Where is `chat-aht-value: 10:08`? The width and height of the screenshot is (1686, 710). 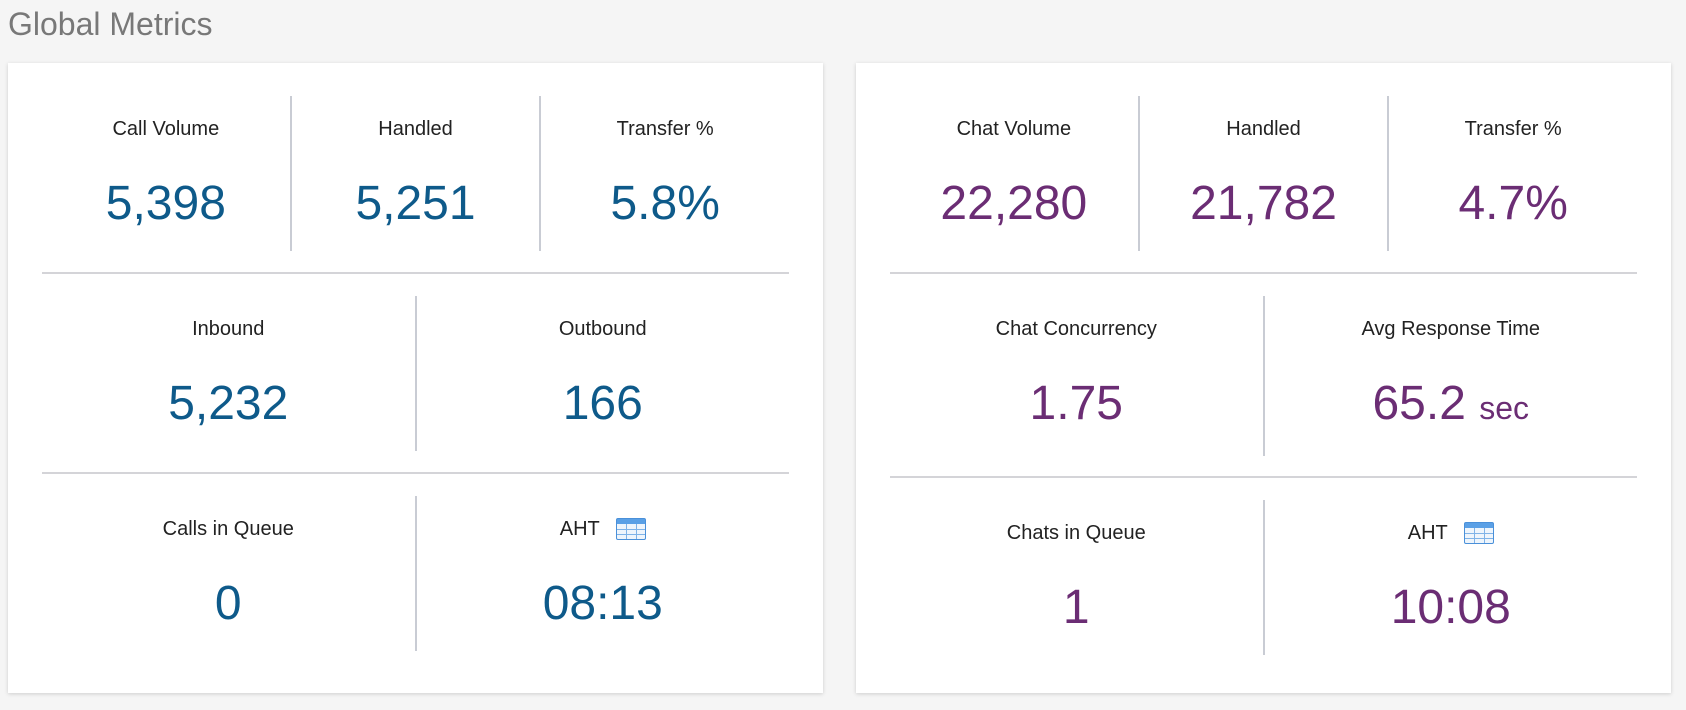
chat-aht-value: 10:08 is located at coordinates (1450, 607).